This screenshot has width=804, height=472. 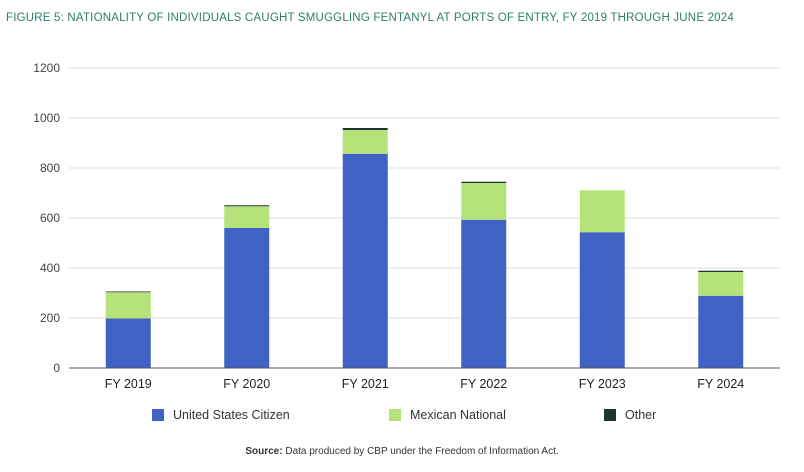 I want to click on legend-label-other: Other, so click(x=641, y=415).